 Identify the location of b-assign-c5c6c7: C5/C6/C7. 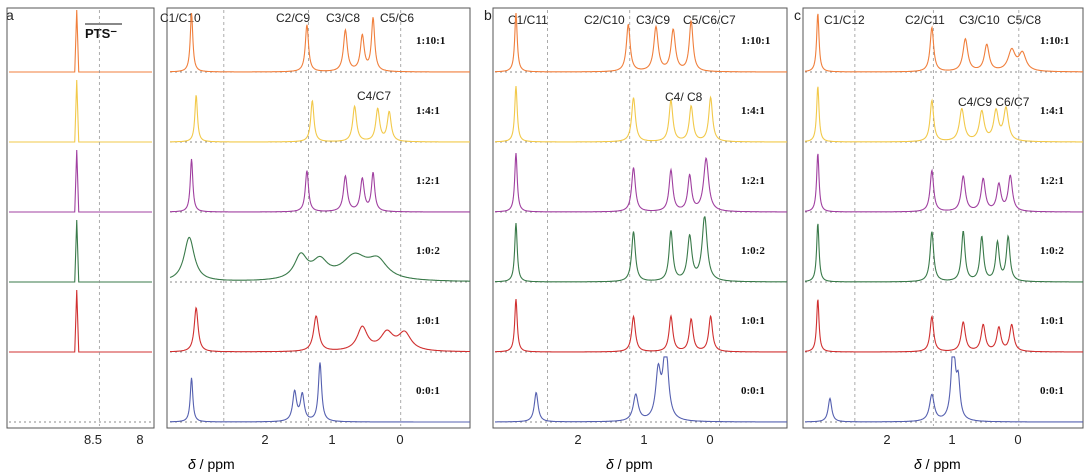
(709, 20).